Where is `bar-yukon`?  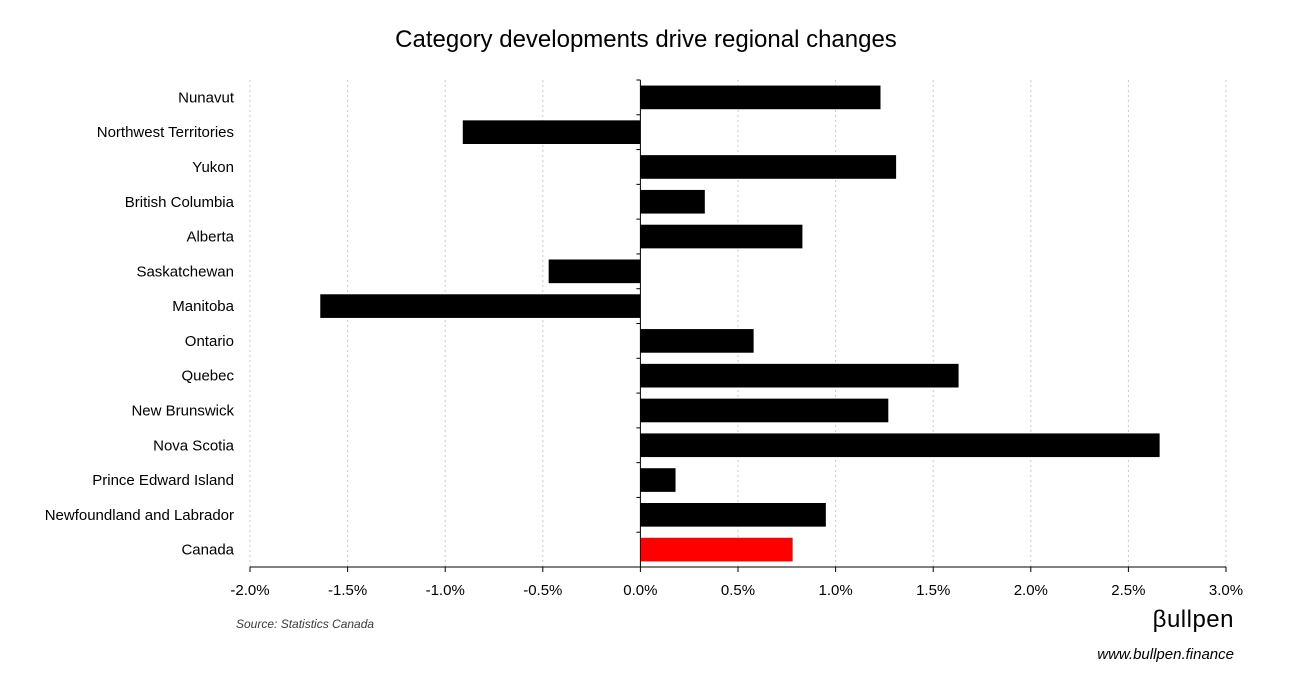 bar-yukon is located at coordinates (768, 167).